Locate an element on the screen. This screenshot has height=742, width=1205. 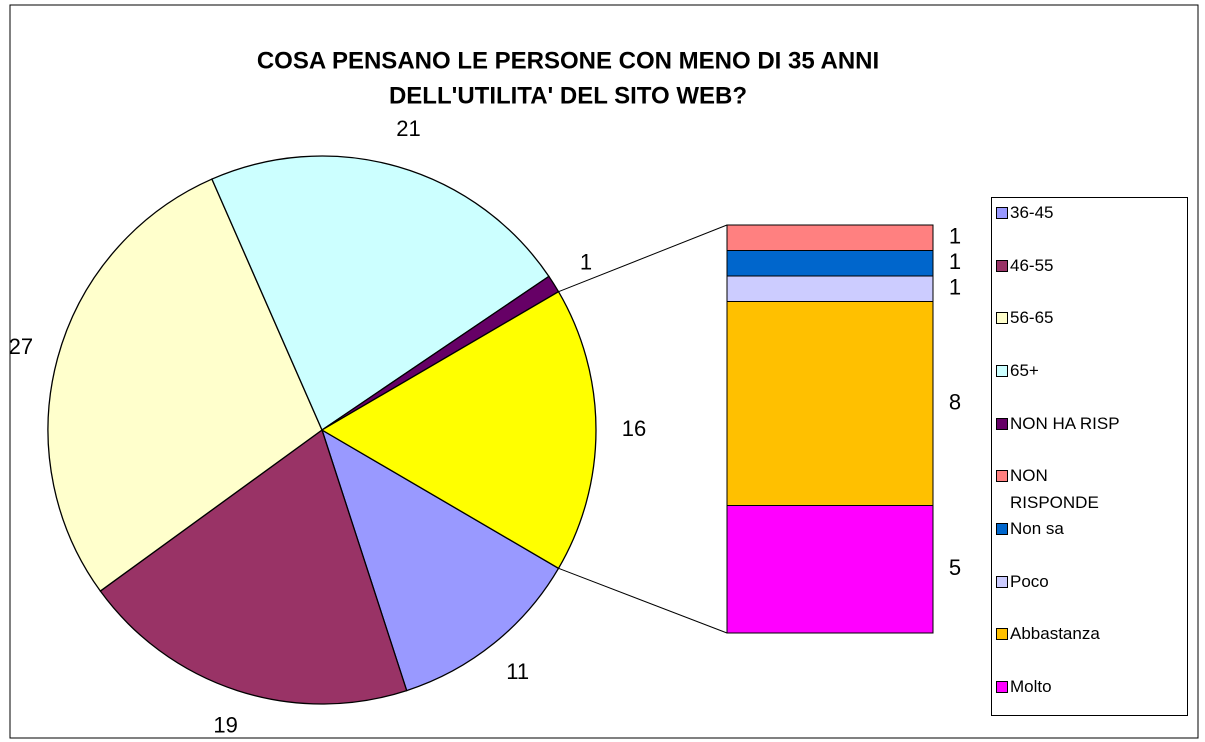
legend-label: 65+ is located at coordinates (1024, 370).